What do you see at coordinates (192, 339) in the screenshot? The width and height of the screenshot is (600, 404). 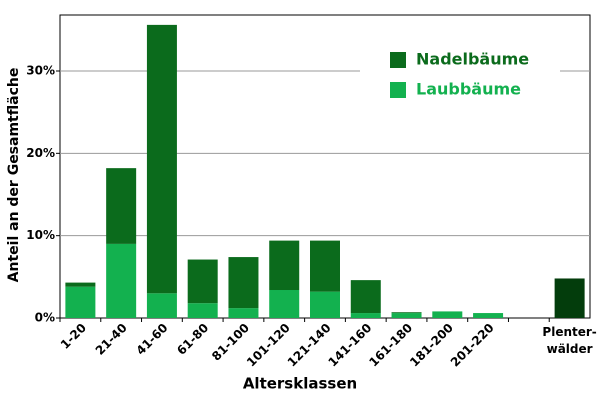 I see `x-tick-label: 61-80` at bounding box center [192, 339].